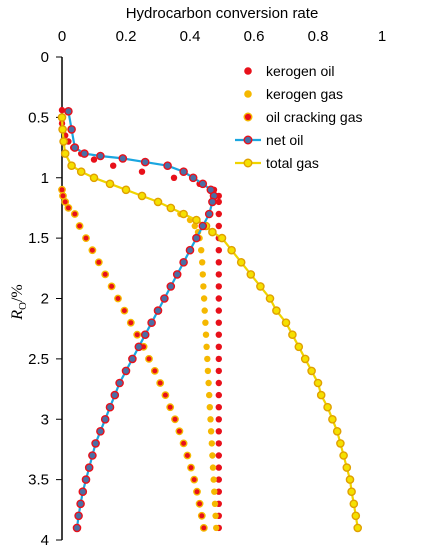  What do you see at coordinates (62, 36) in the screenshot?
I see `x-tick-label: 0` at bounding box center [62, 36].